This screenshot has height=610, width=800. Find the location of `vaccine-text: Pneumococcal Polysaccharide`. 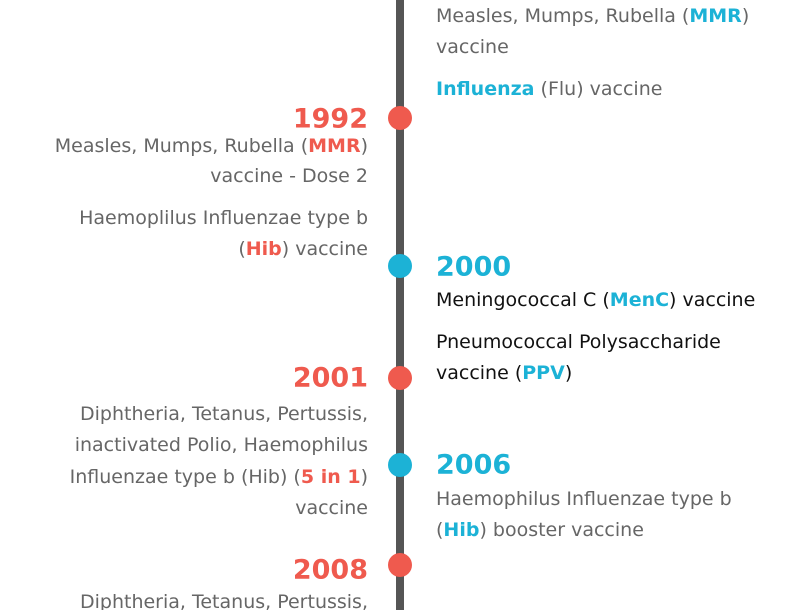

vaccine-text: Pneumococcal Polysaccharide is located at coordinates (578, 342).